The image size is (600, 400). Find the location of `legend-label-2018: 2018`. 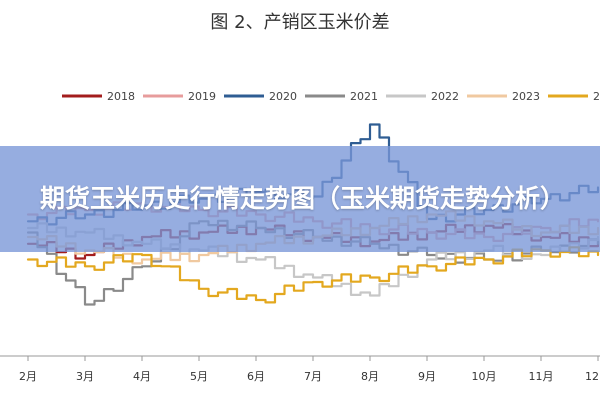

legend-label-2018: 2018 is located at coordinates (121, 96).